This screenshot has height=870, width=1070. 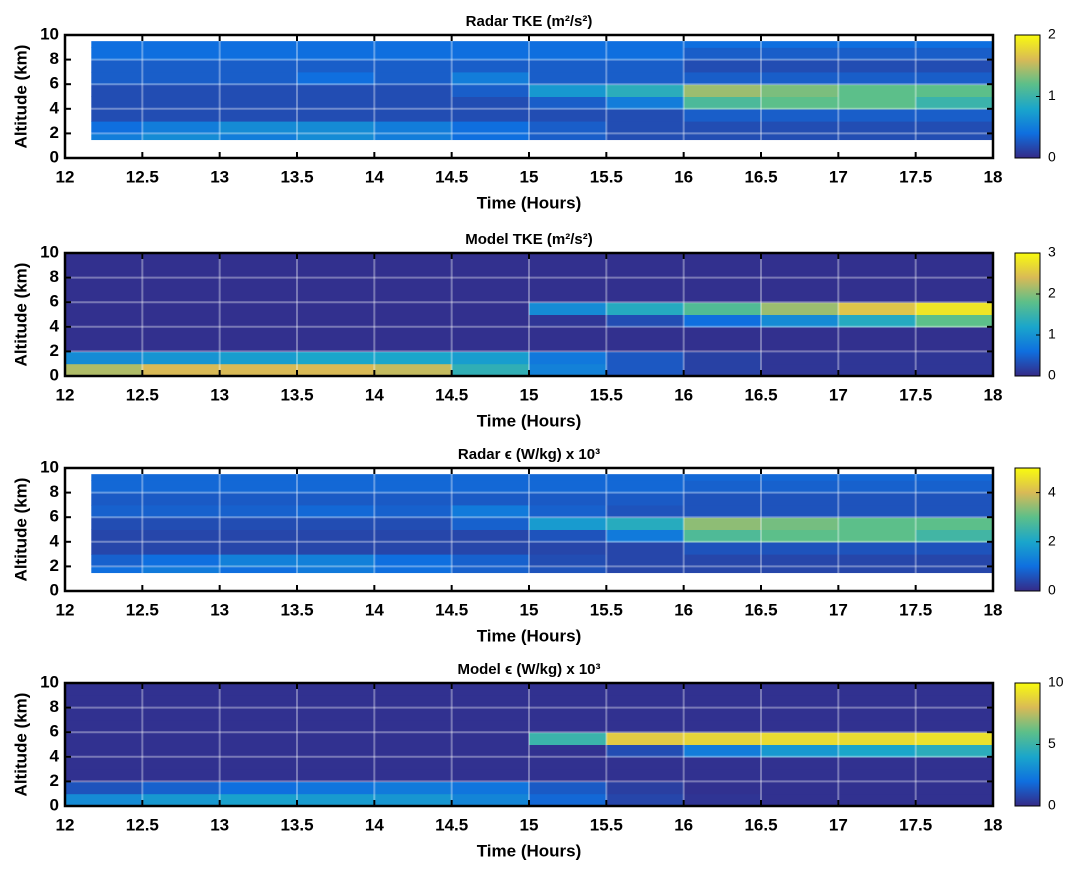 I want to click on x-tick-label: 17.5, so click(x=915, y=394).